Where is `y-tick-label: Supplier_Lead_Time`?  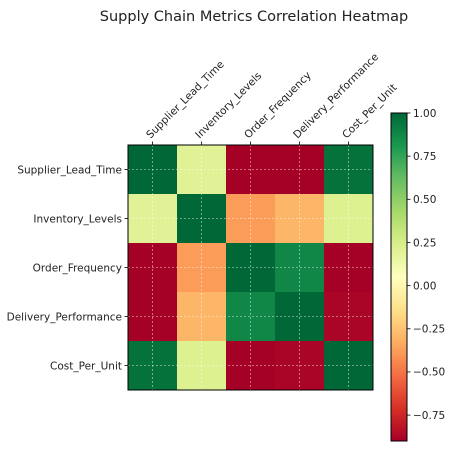 y-tick-label: Supplier_Lead_Time is located at coordinates (69, 170).